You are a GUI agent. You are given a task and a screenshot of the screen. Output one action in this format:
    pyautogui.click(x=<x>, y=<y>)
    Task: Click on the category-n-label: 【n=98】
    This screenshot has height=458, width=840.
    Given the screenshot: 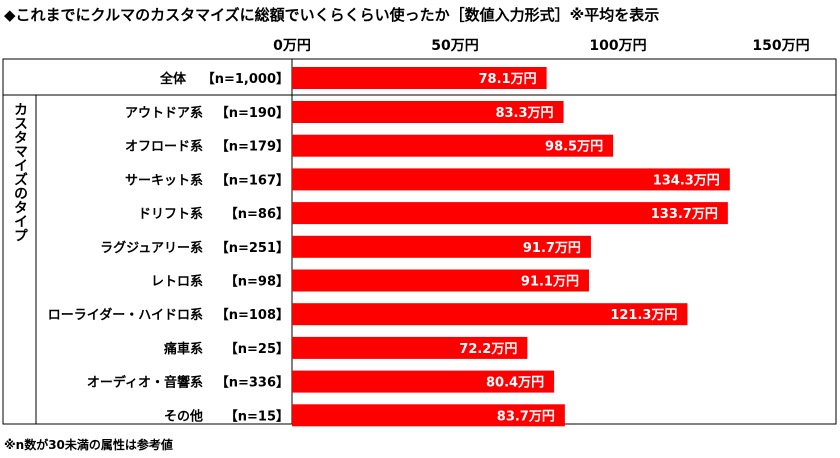 What is the action you would take?
    pyautogui.click(x=257, y=282)
    